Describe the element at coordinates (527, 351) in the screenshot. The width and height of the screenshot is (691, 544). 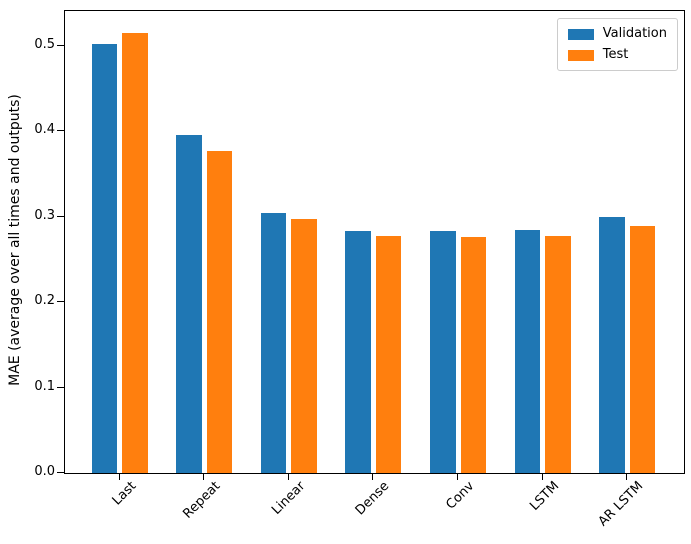
I see `bar-validation-lstm` at that location.